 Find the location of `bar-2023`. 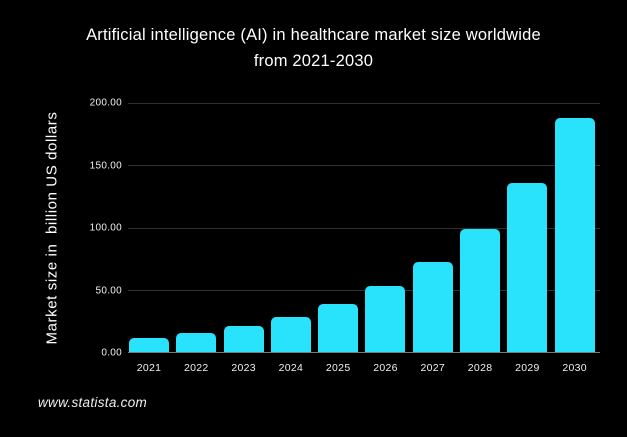

bar-2023 is located at coordinates (243, 339).